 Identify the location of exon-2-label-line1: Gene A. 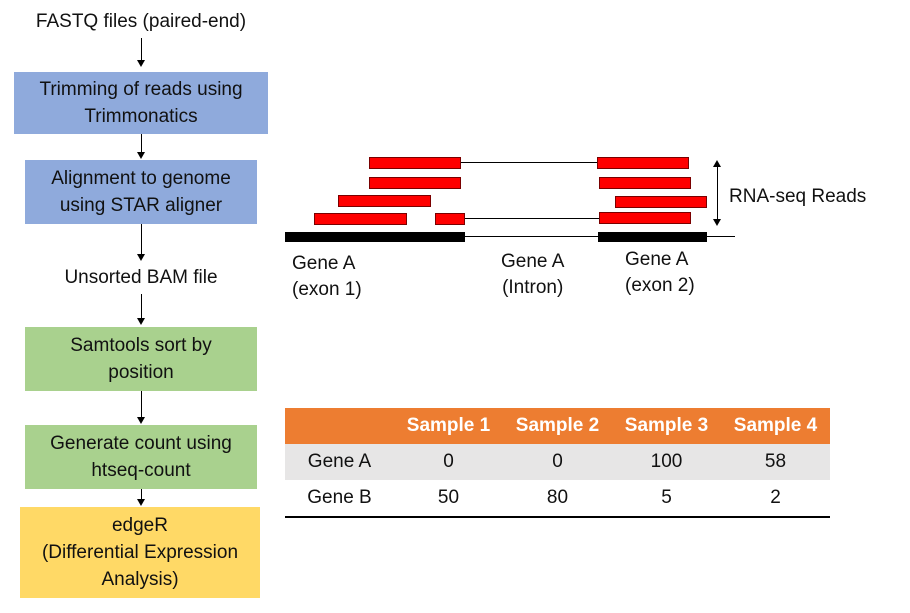
(657, 259).